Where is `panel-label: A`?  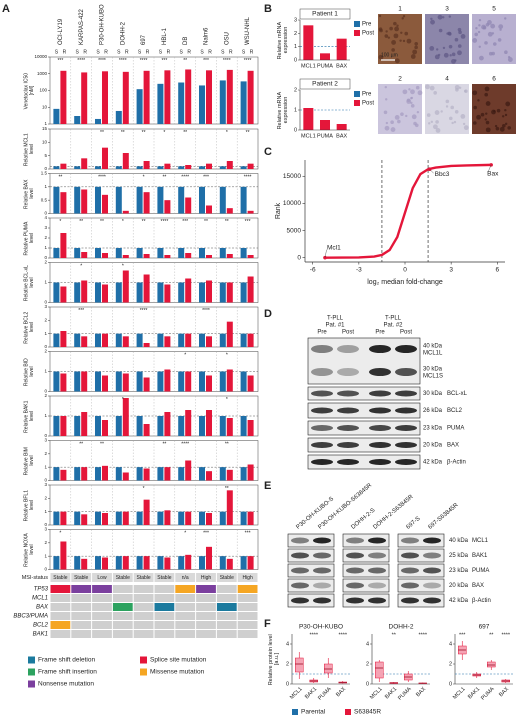 panel-label: A is located at coordinates (6, 9).